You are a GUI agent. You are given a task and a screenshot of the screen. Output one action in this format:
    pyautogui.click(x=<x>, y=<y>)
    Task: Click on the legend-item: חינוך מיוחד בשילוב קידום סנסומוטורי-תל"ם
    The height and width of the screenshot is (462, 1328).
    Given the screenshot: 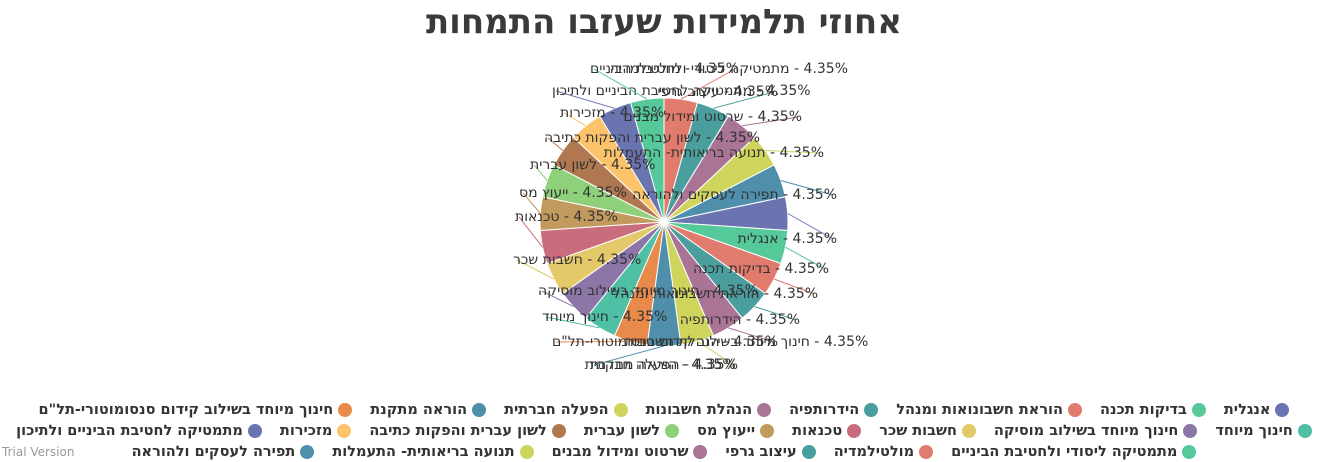 What is the action you would take?
    pyautogui.click(x=196, y=410)
    